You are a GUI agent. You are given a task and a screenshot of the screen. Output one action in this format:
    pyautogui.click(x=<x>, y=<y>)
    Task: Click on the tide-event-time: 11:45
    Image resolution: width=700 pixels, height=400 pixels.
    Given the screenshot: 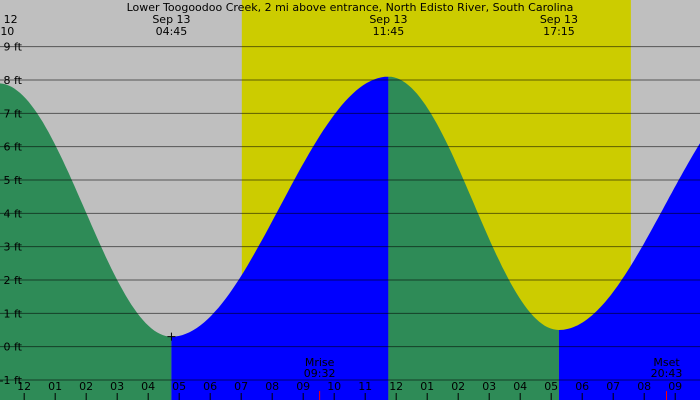 What is the action you would take?
    pyautogui.click(x=389, y=31)
    